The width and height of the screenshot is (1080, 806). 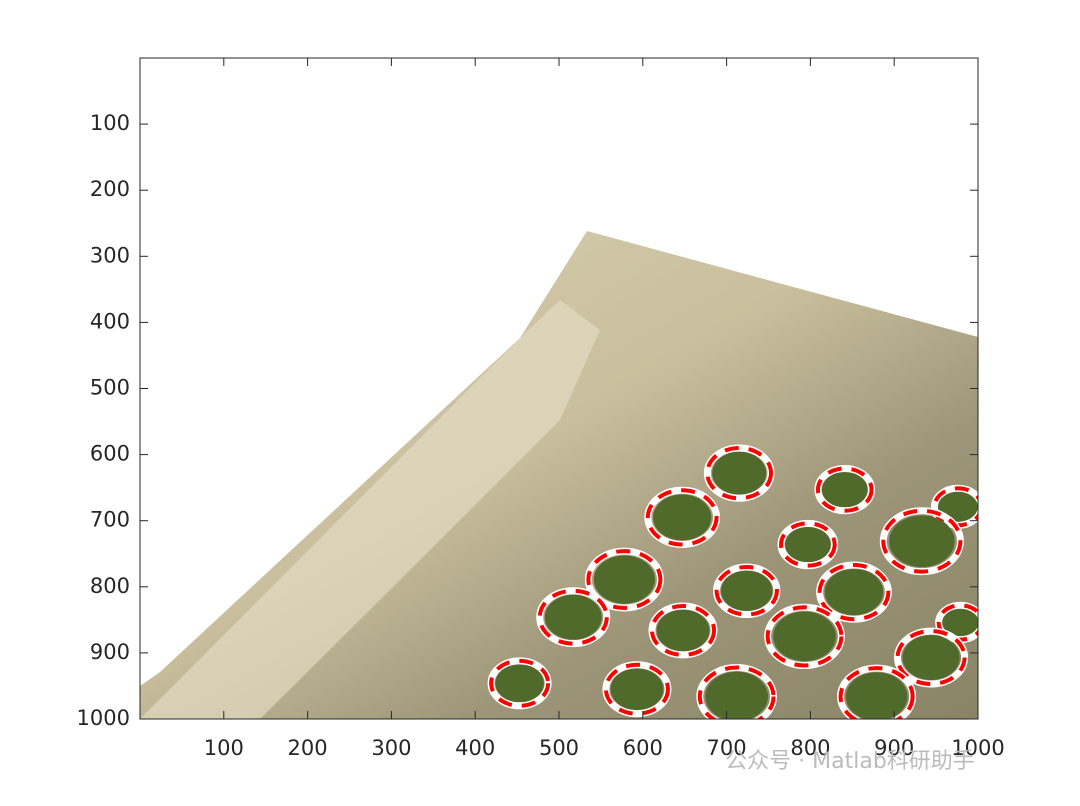 I want to click on y-tick-label: 800, so click(x=110, y=586).